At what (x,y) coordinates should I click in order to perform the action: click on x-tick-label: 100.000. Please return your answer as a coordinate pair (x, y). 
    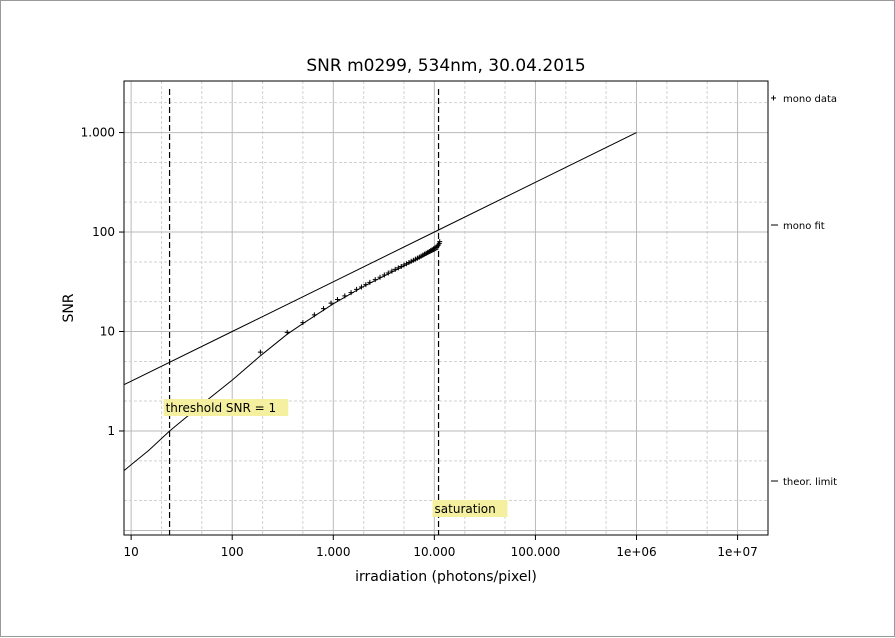
    Looking at the image, I should click on (536, 552).